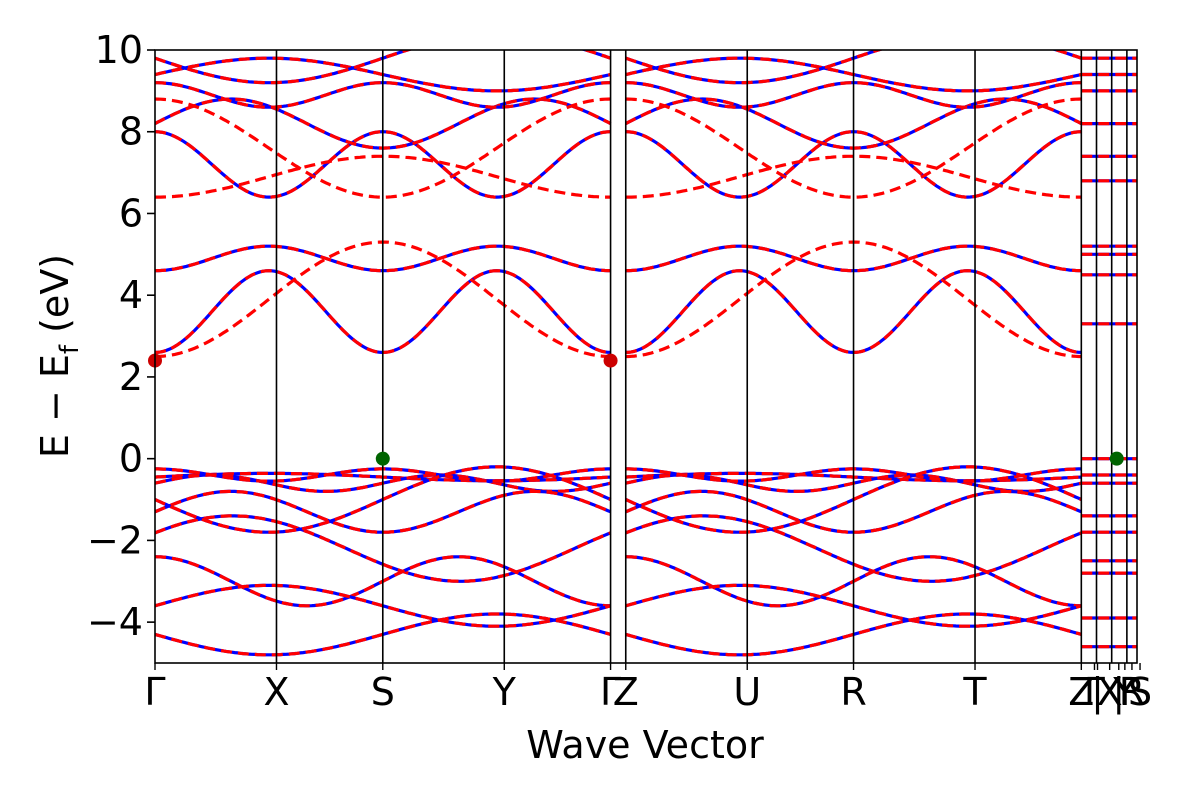  I want to click on x-axis-label: Wave Vector, so click(645, 745).